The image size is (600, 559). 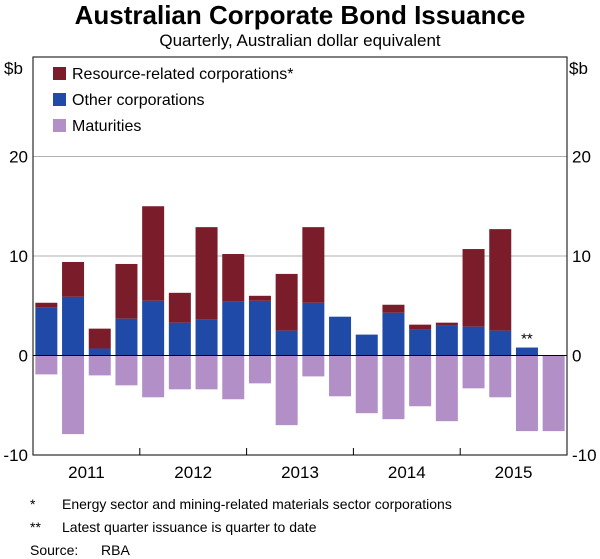 What do you see at coordinates (407, 472) in the screenshot?
I see `x-year-label: 2014` at bounding box center [407, 472].